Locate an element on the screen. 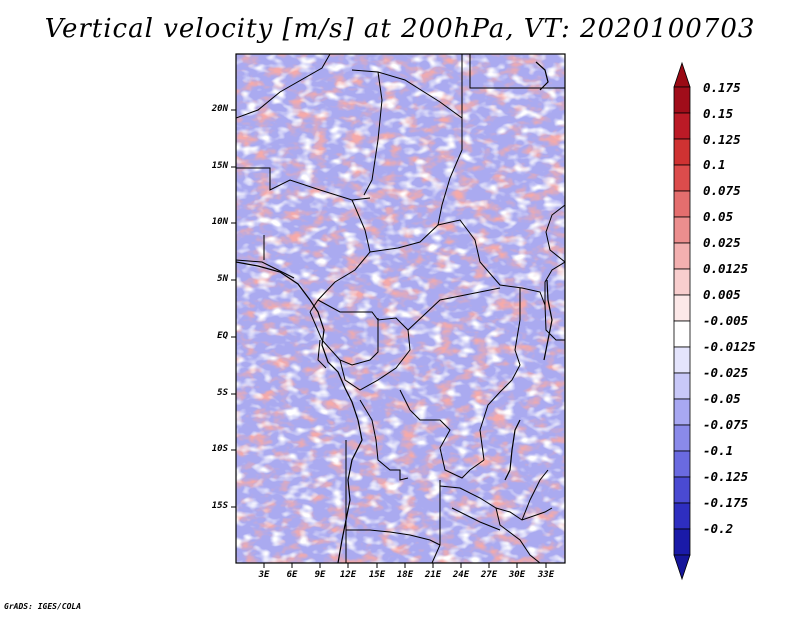 The image size is (800, 618). colorbar-label: -0.1 is located at coordinates (718, 450).